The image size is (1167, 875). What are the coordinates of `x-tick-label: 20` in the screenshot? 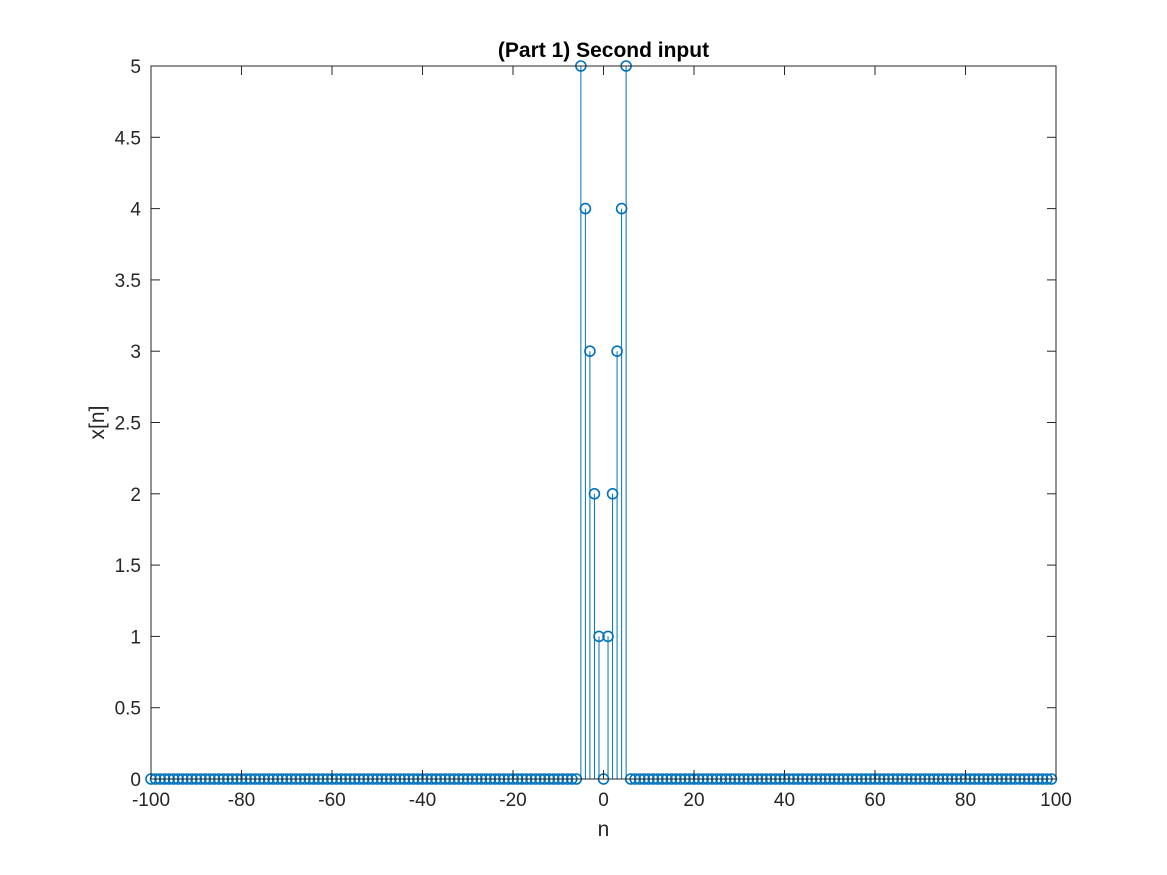 It's located at (693, 800).